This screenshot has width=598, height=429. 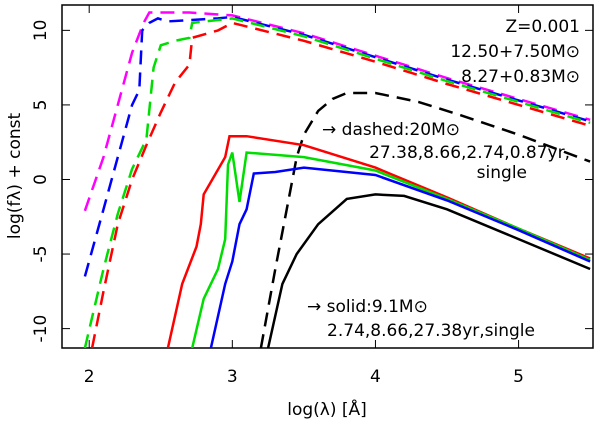 I want to click on x-tick-label: 5, so click(x=518, y=377).